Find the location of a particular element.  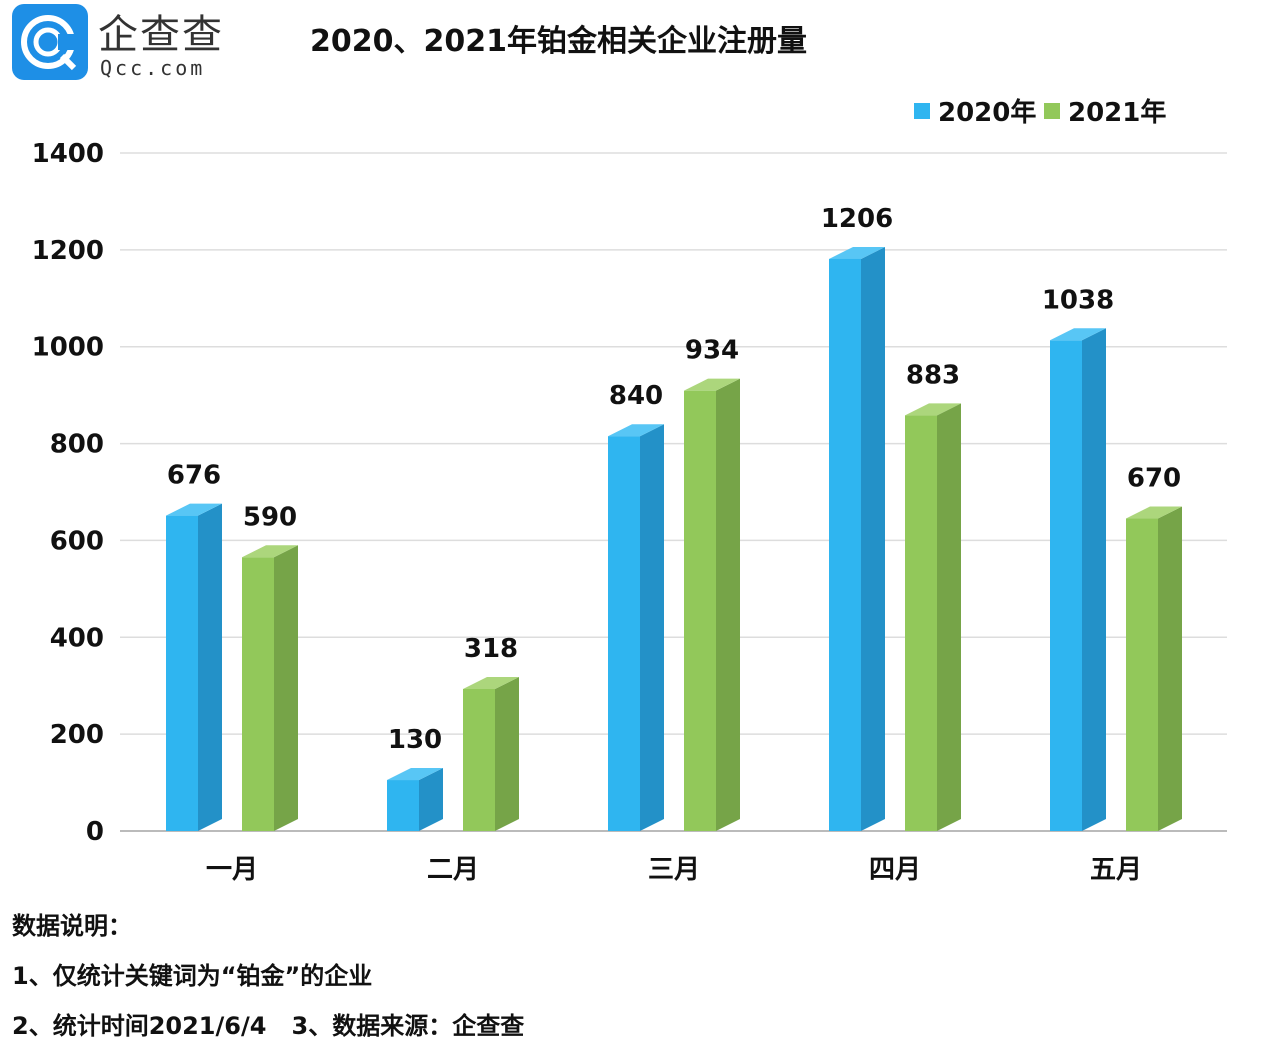

data-label: 840 is located at coordinates (636, 396).